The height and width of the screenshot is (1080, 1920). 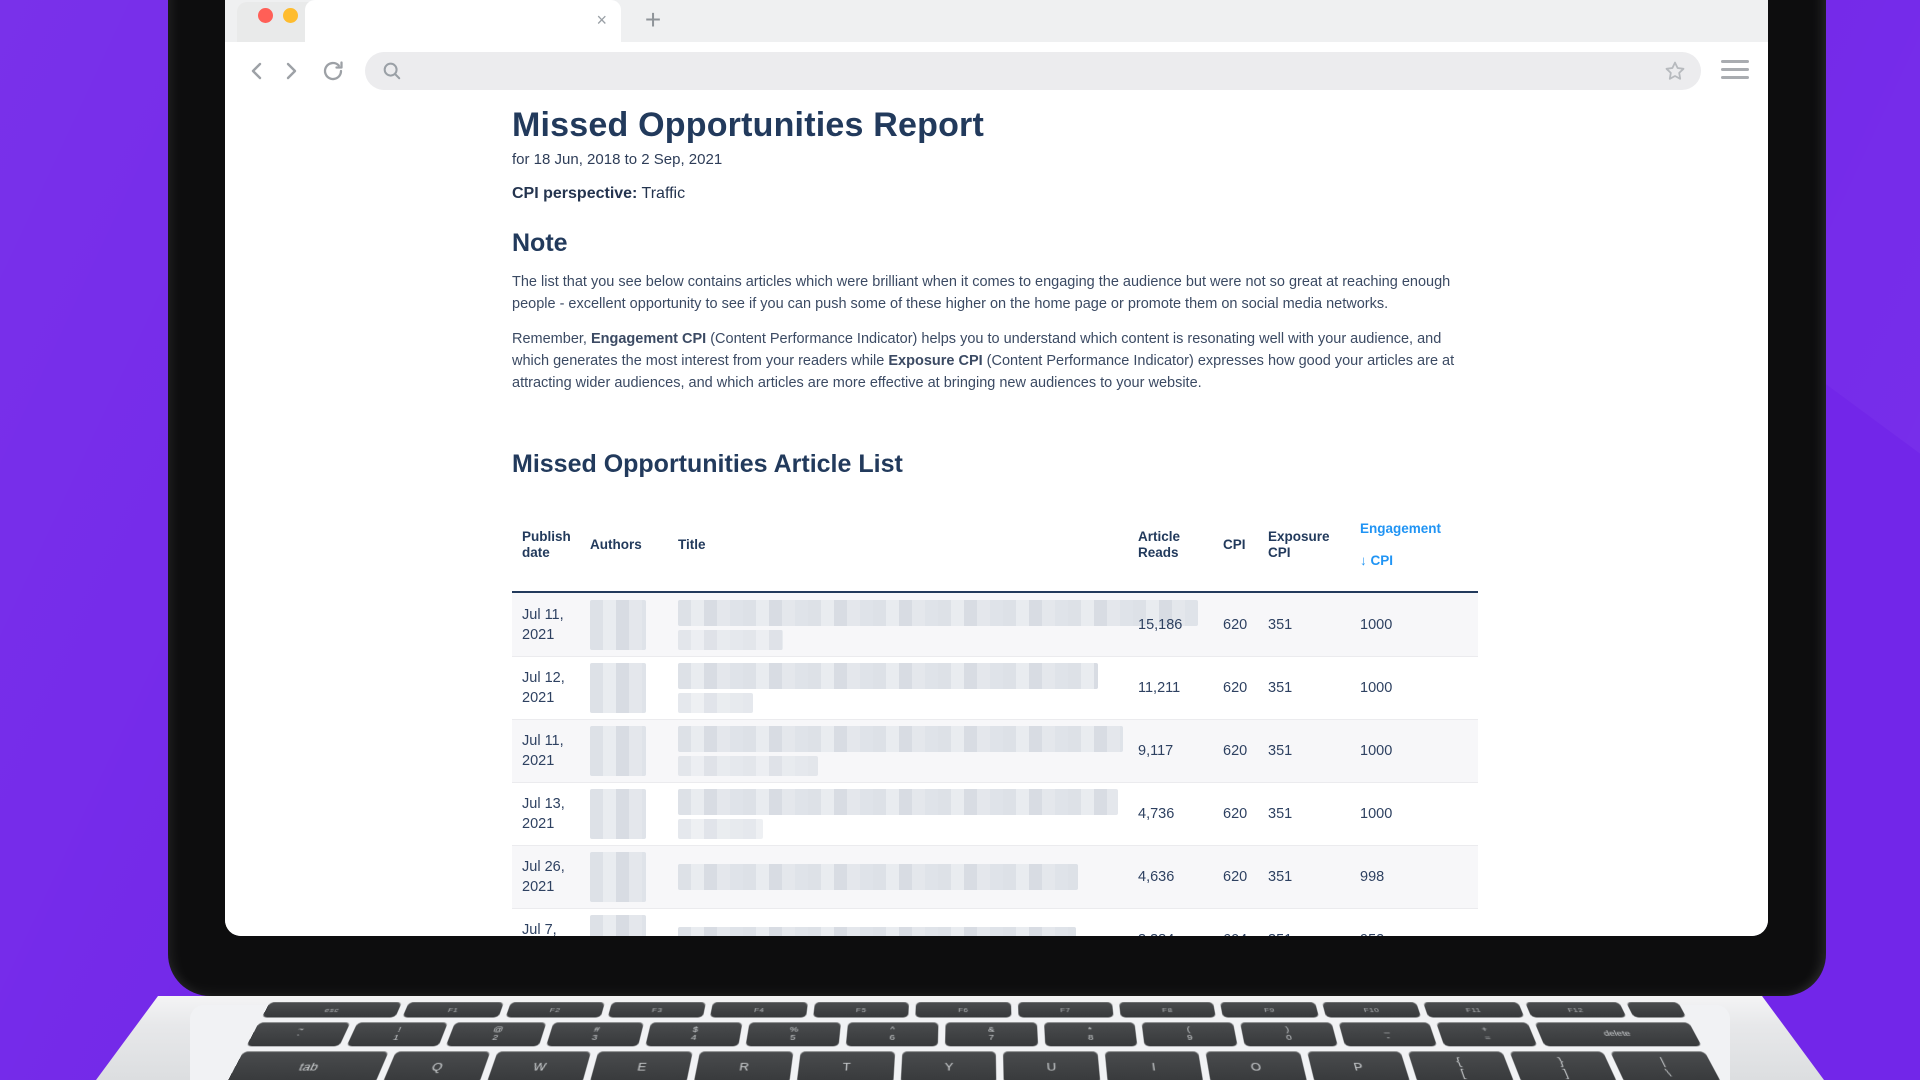 I want to click on key-backslash: | \, so click(x=1666, y=1065).